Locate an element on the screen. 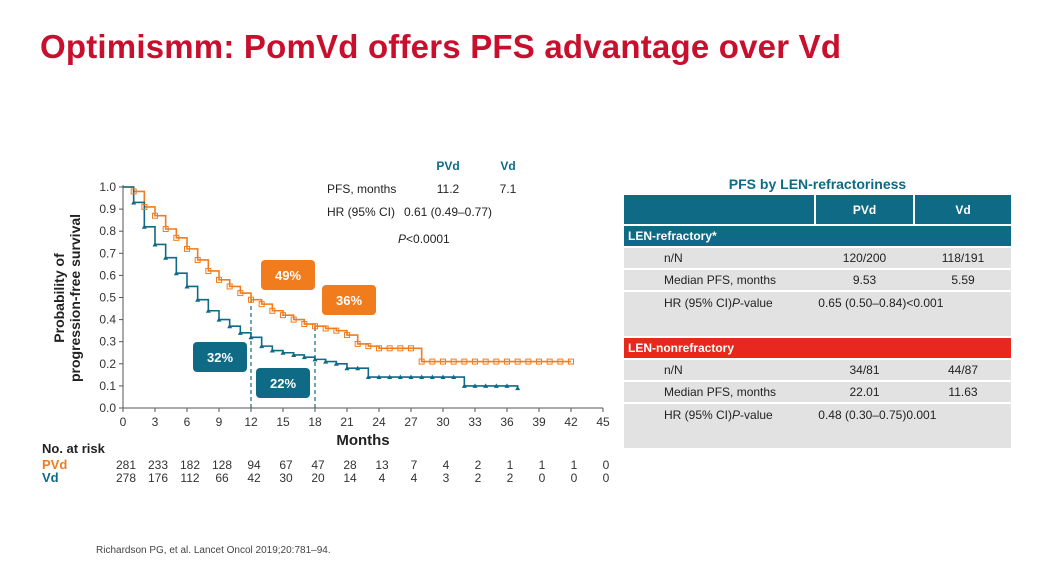 This screenshot has width=1040, height=585. at-risk-value: 42 is located at coordinates (254, 478).